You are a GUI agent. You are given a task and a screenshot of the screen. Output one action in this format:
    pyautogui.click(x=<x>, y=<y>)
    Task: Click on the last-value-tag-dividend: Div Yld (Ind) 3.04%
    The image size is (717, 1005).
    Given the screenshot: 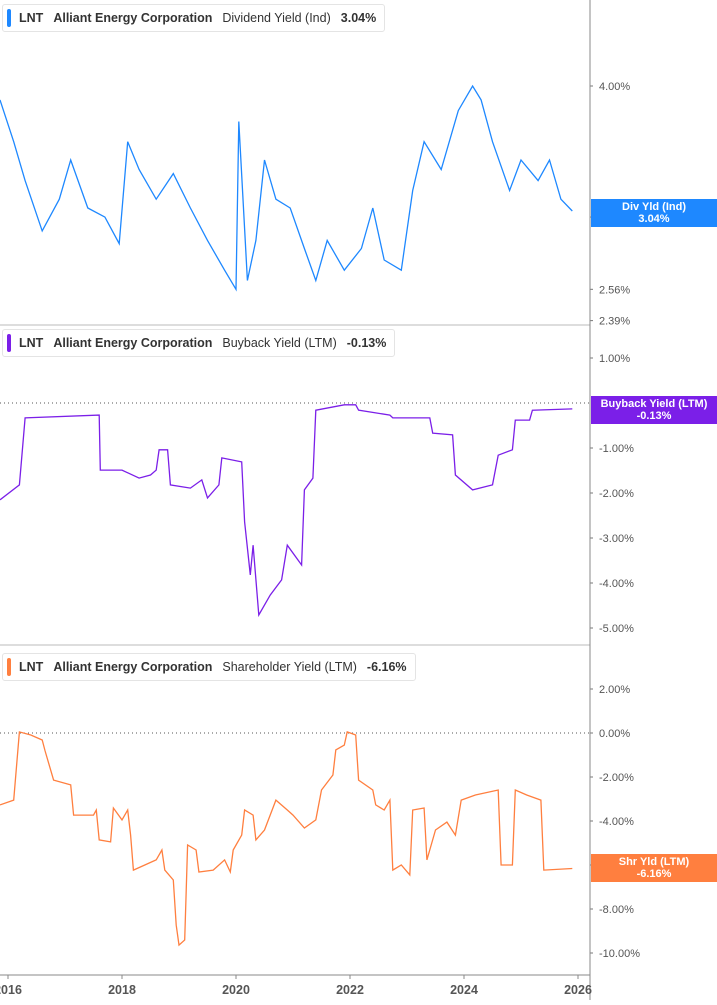 What is the action you would take?
    pyautogui.click(x=654, y=213)
    